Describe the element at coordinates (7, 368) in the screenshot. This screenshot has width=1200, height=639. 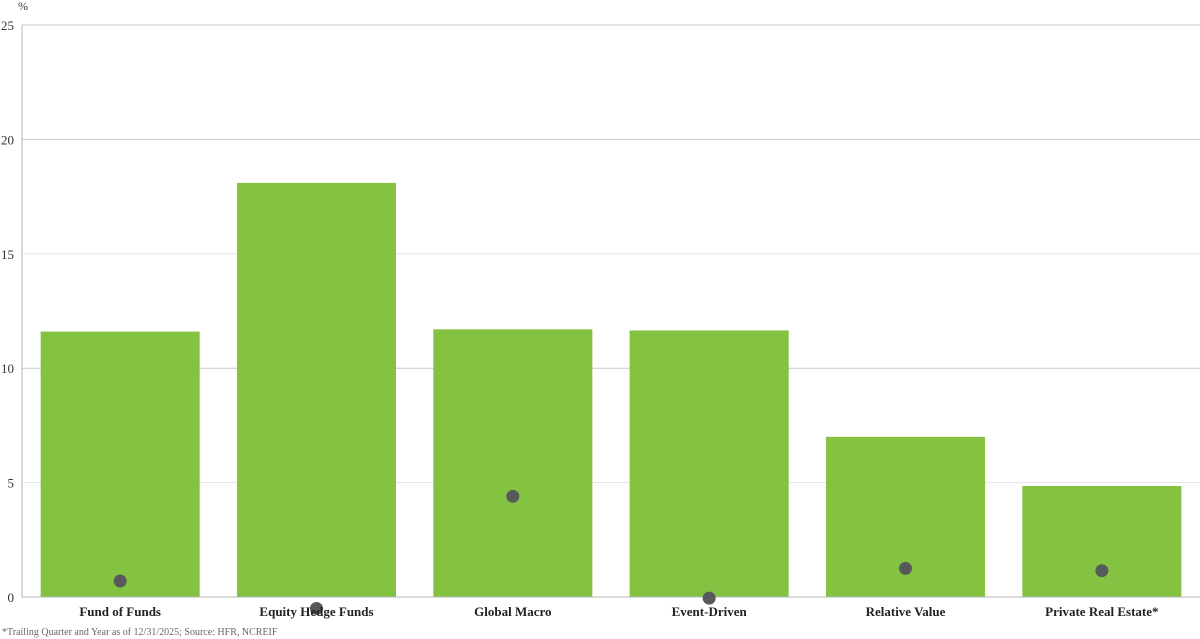
I see `y-tick-label: 10` at that location.